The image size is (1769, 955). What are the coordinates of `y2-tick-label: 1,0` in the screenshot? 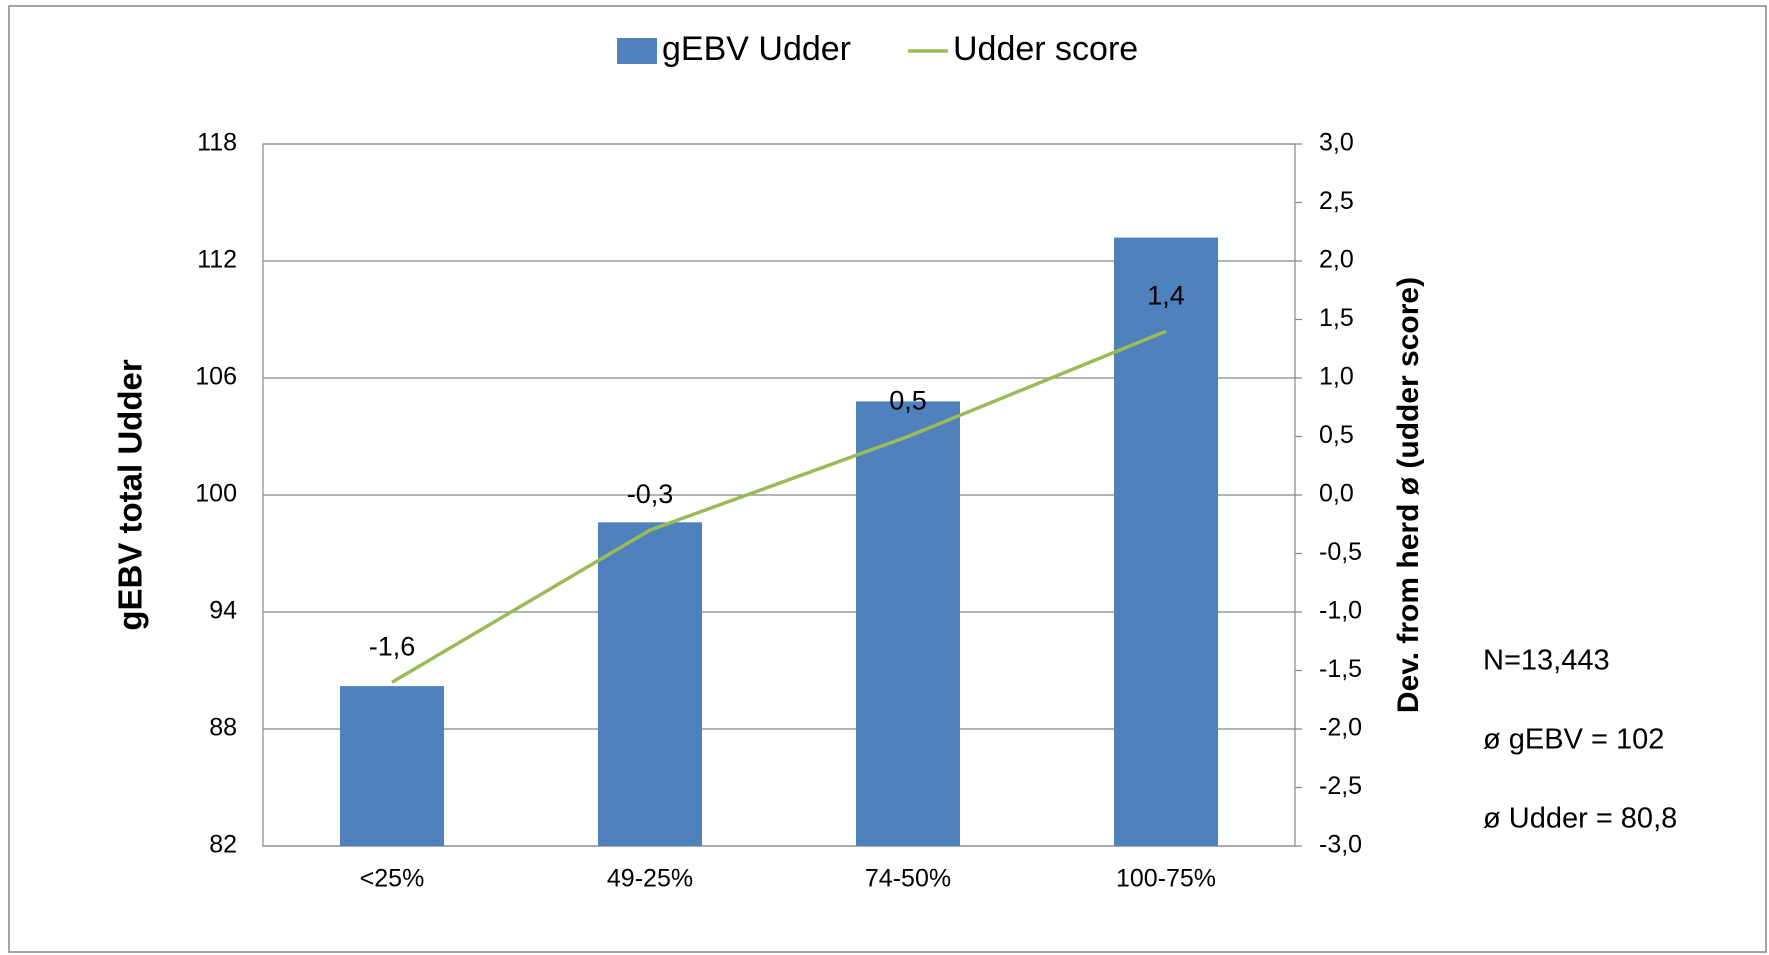 It's located at (1336, 377).